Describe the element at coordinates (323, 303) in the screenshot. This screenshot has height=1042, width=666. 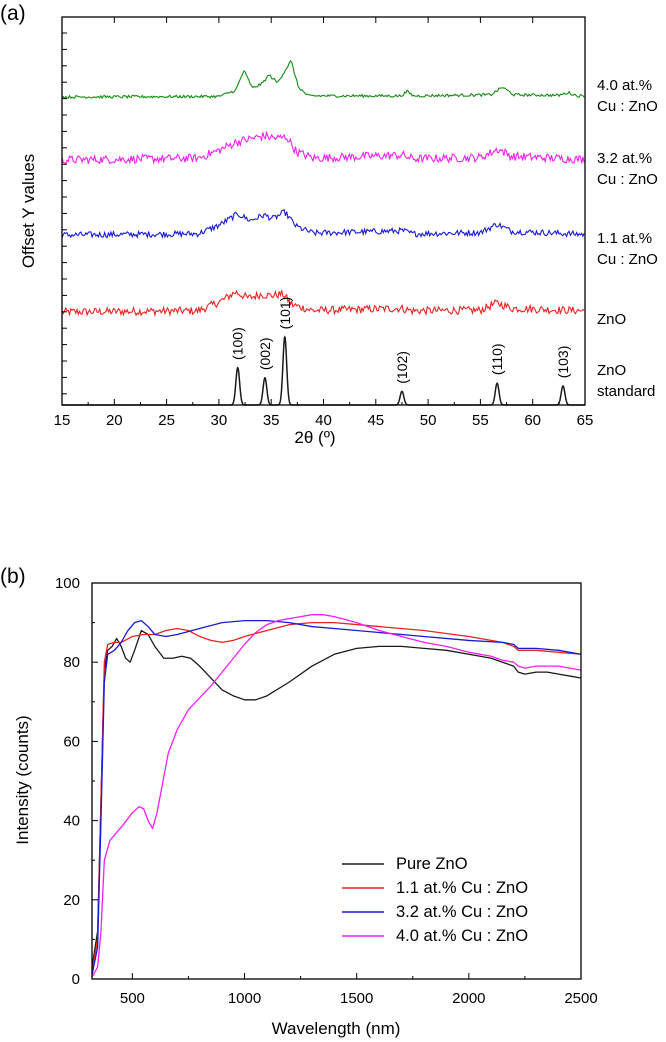
I see `series-a-zno` at that location.